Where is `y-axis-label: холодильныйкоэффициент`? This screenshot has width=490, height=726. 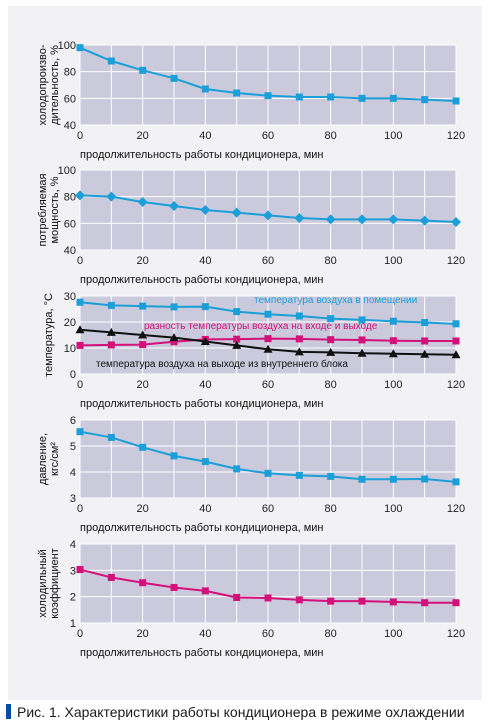
y-axis-label: холодильныйкоэффициент is located at coordinates (49, 583).